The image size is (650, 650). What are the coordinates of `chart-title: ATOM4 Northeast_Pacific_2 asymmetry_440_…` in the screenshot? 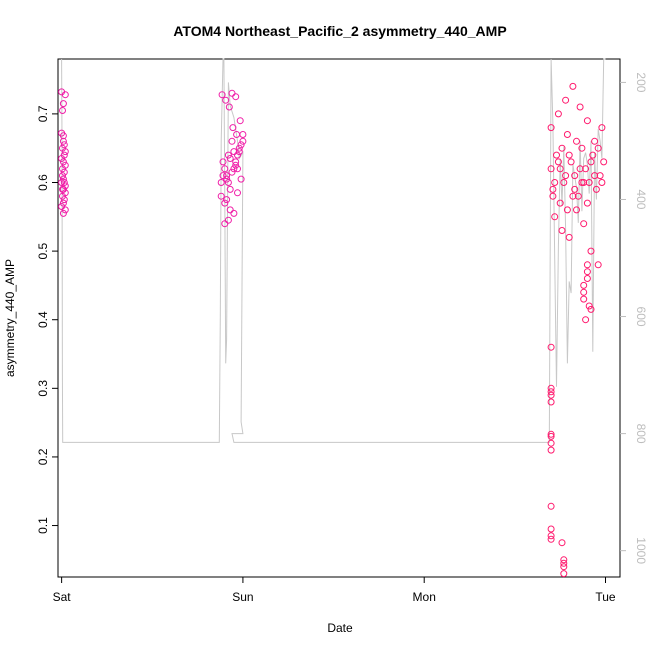 It's located at (339, 31).